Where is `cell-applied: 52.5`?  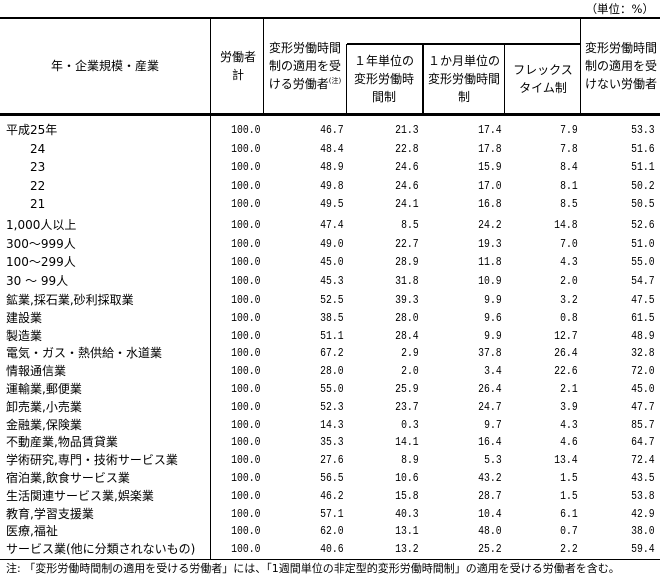
cell-applied: 52.5 is located at coordinates (332, 300).